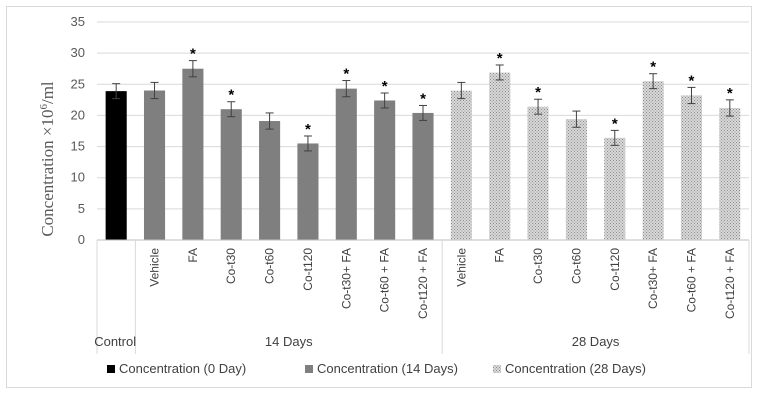 The image size is (758, 394). I want to click on y-tick-label: 30, so click(78, 52).